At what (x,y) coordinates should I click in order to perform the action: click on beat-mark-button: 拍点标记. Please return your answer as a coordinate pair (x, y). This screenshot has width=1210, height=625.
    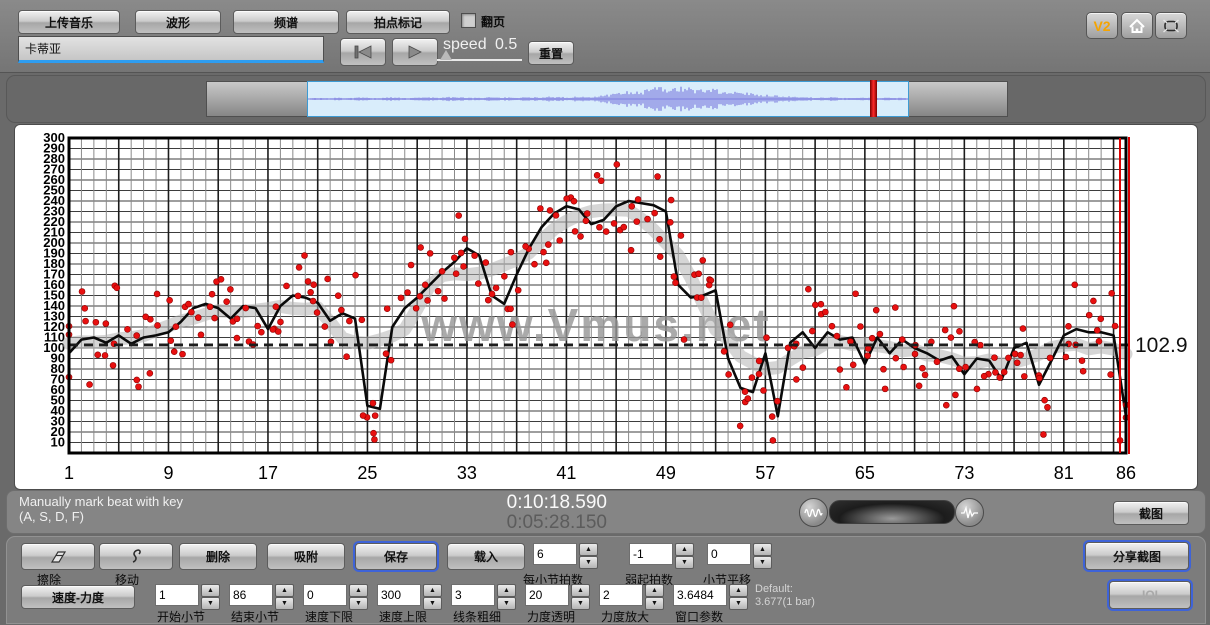
    Looking at the image, I should click on (398, 22).